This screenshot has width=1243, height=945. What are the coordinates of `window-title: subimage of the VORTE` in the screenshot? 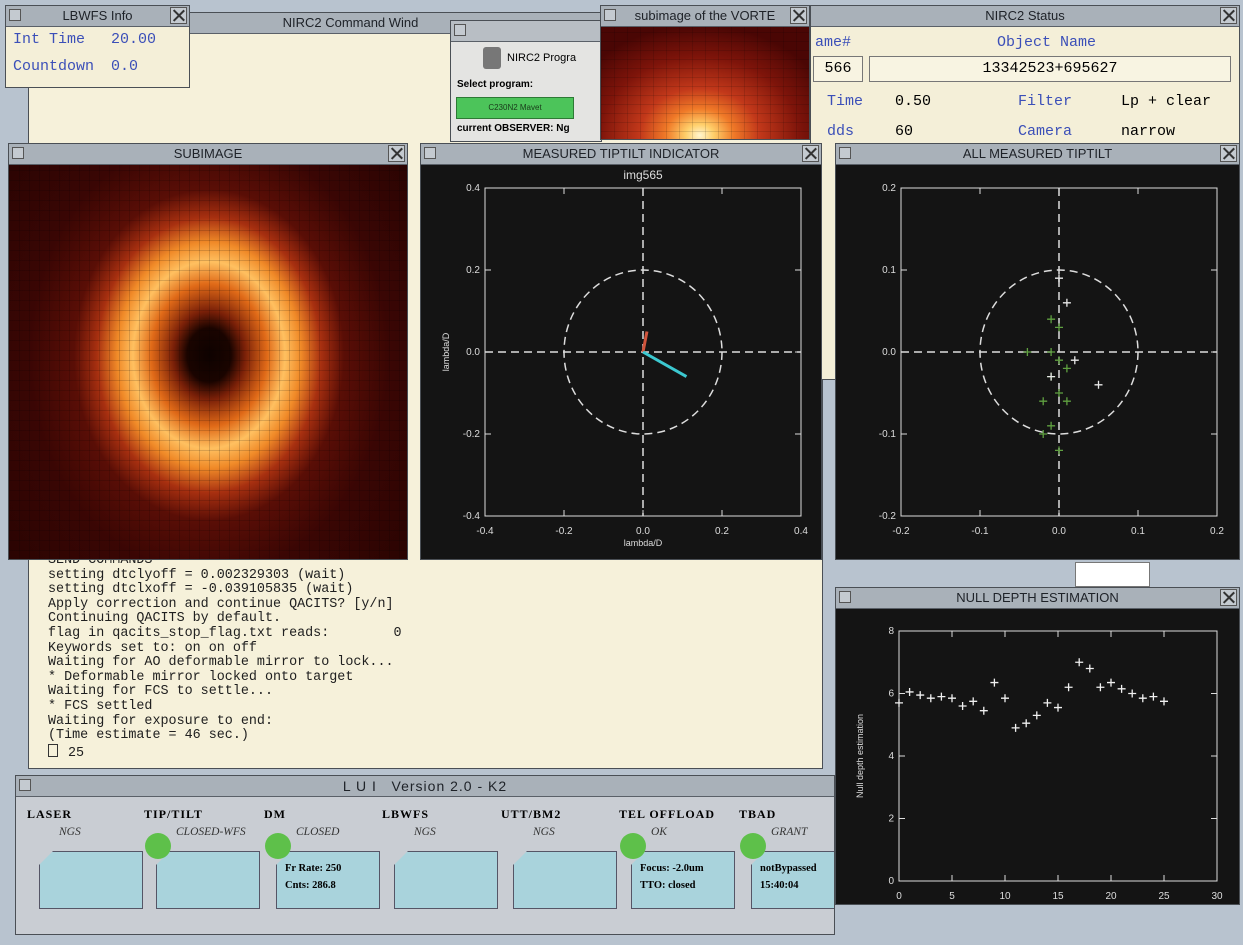 It's located at (705, 15).